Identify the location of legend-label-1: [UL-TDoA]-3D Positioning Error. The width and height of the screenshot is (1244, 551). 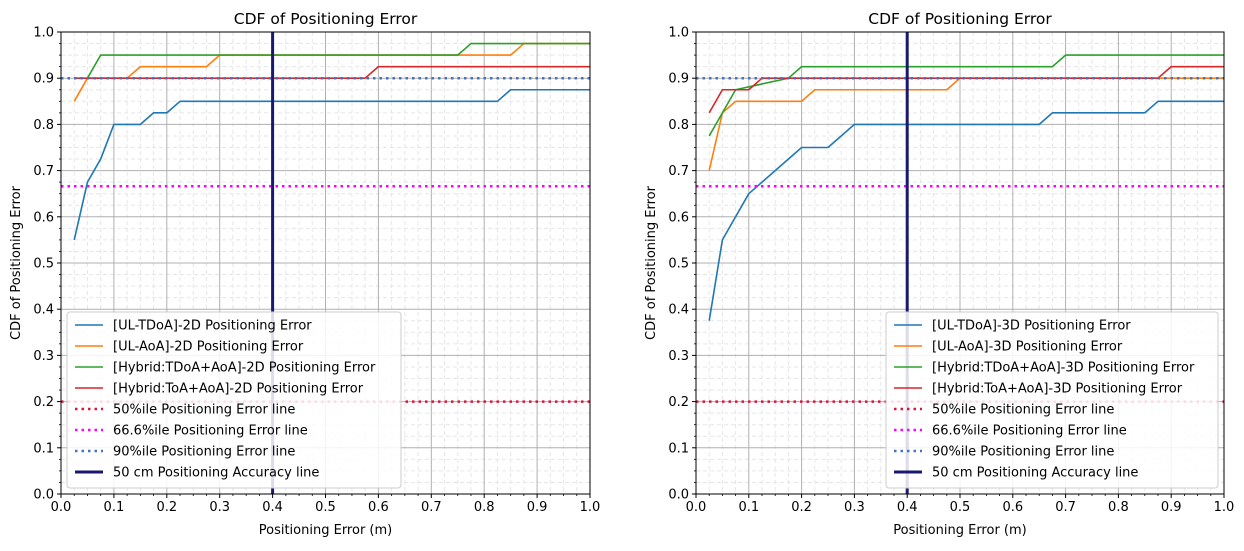
(1031, 326).